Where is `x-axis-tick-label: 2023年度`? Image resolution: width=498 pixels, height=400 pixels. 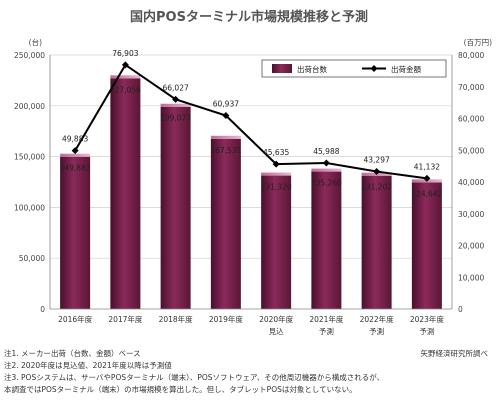 x-axis-tick-label: 2023年度 is located at coordinates (427, 319).